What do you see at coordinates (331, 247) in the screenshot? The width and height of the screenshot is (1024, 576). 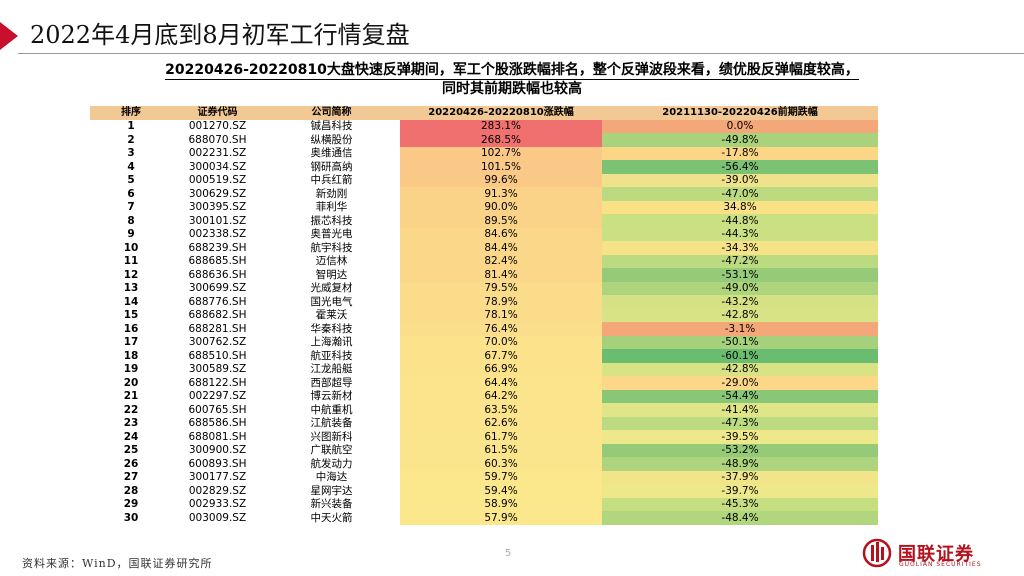 I see `name-cell: 航宇科技` at bounding box center [331, 247].